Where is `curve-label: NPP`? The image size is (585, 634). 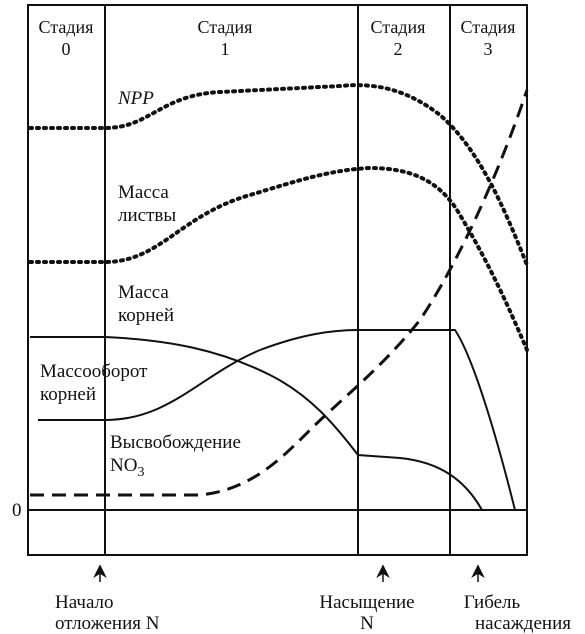 curve-label: NPP is located at coordinates (135, 98).